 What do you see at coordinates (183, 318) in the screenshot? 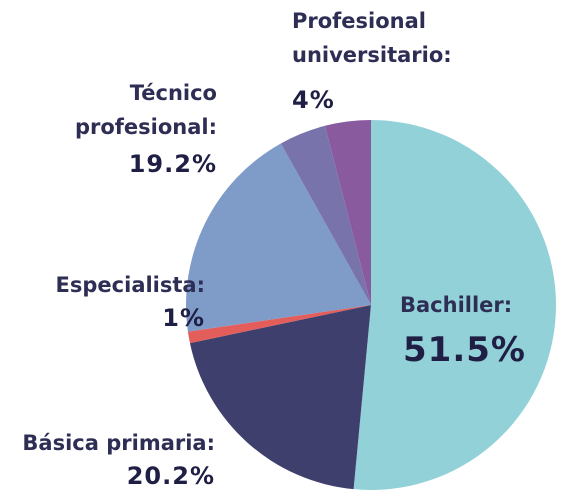
I see `value-label: 1%` at bounding box center [183, 318].